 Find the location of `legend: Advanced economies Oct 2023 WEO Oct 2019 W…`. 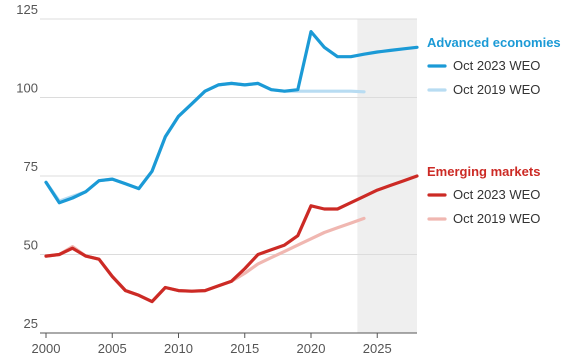

legend: Advanced economies Oct 2023 WEO Oct 2019 W… is located at coordinates (494, 130).